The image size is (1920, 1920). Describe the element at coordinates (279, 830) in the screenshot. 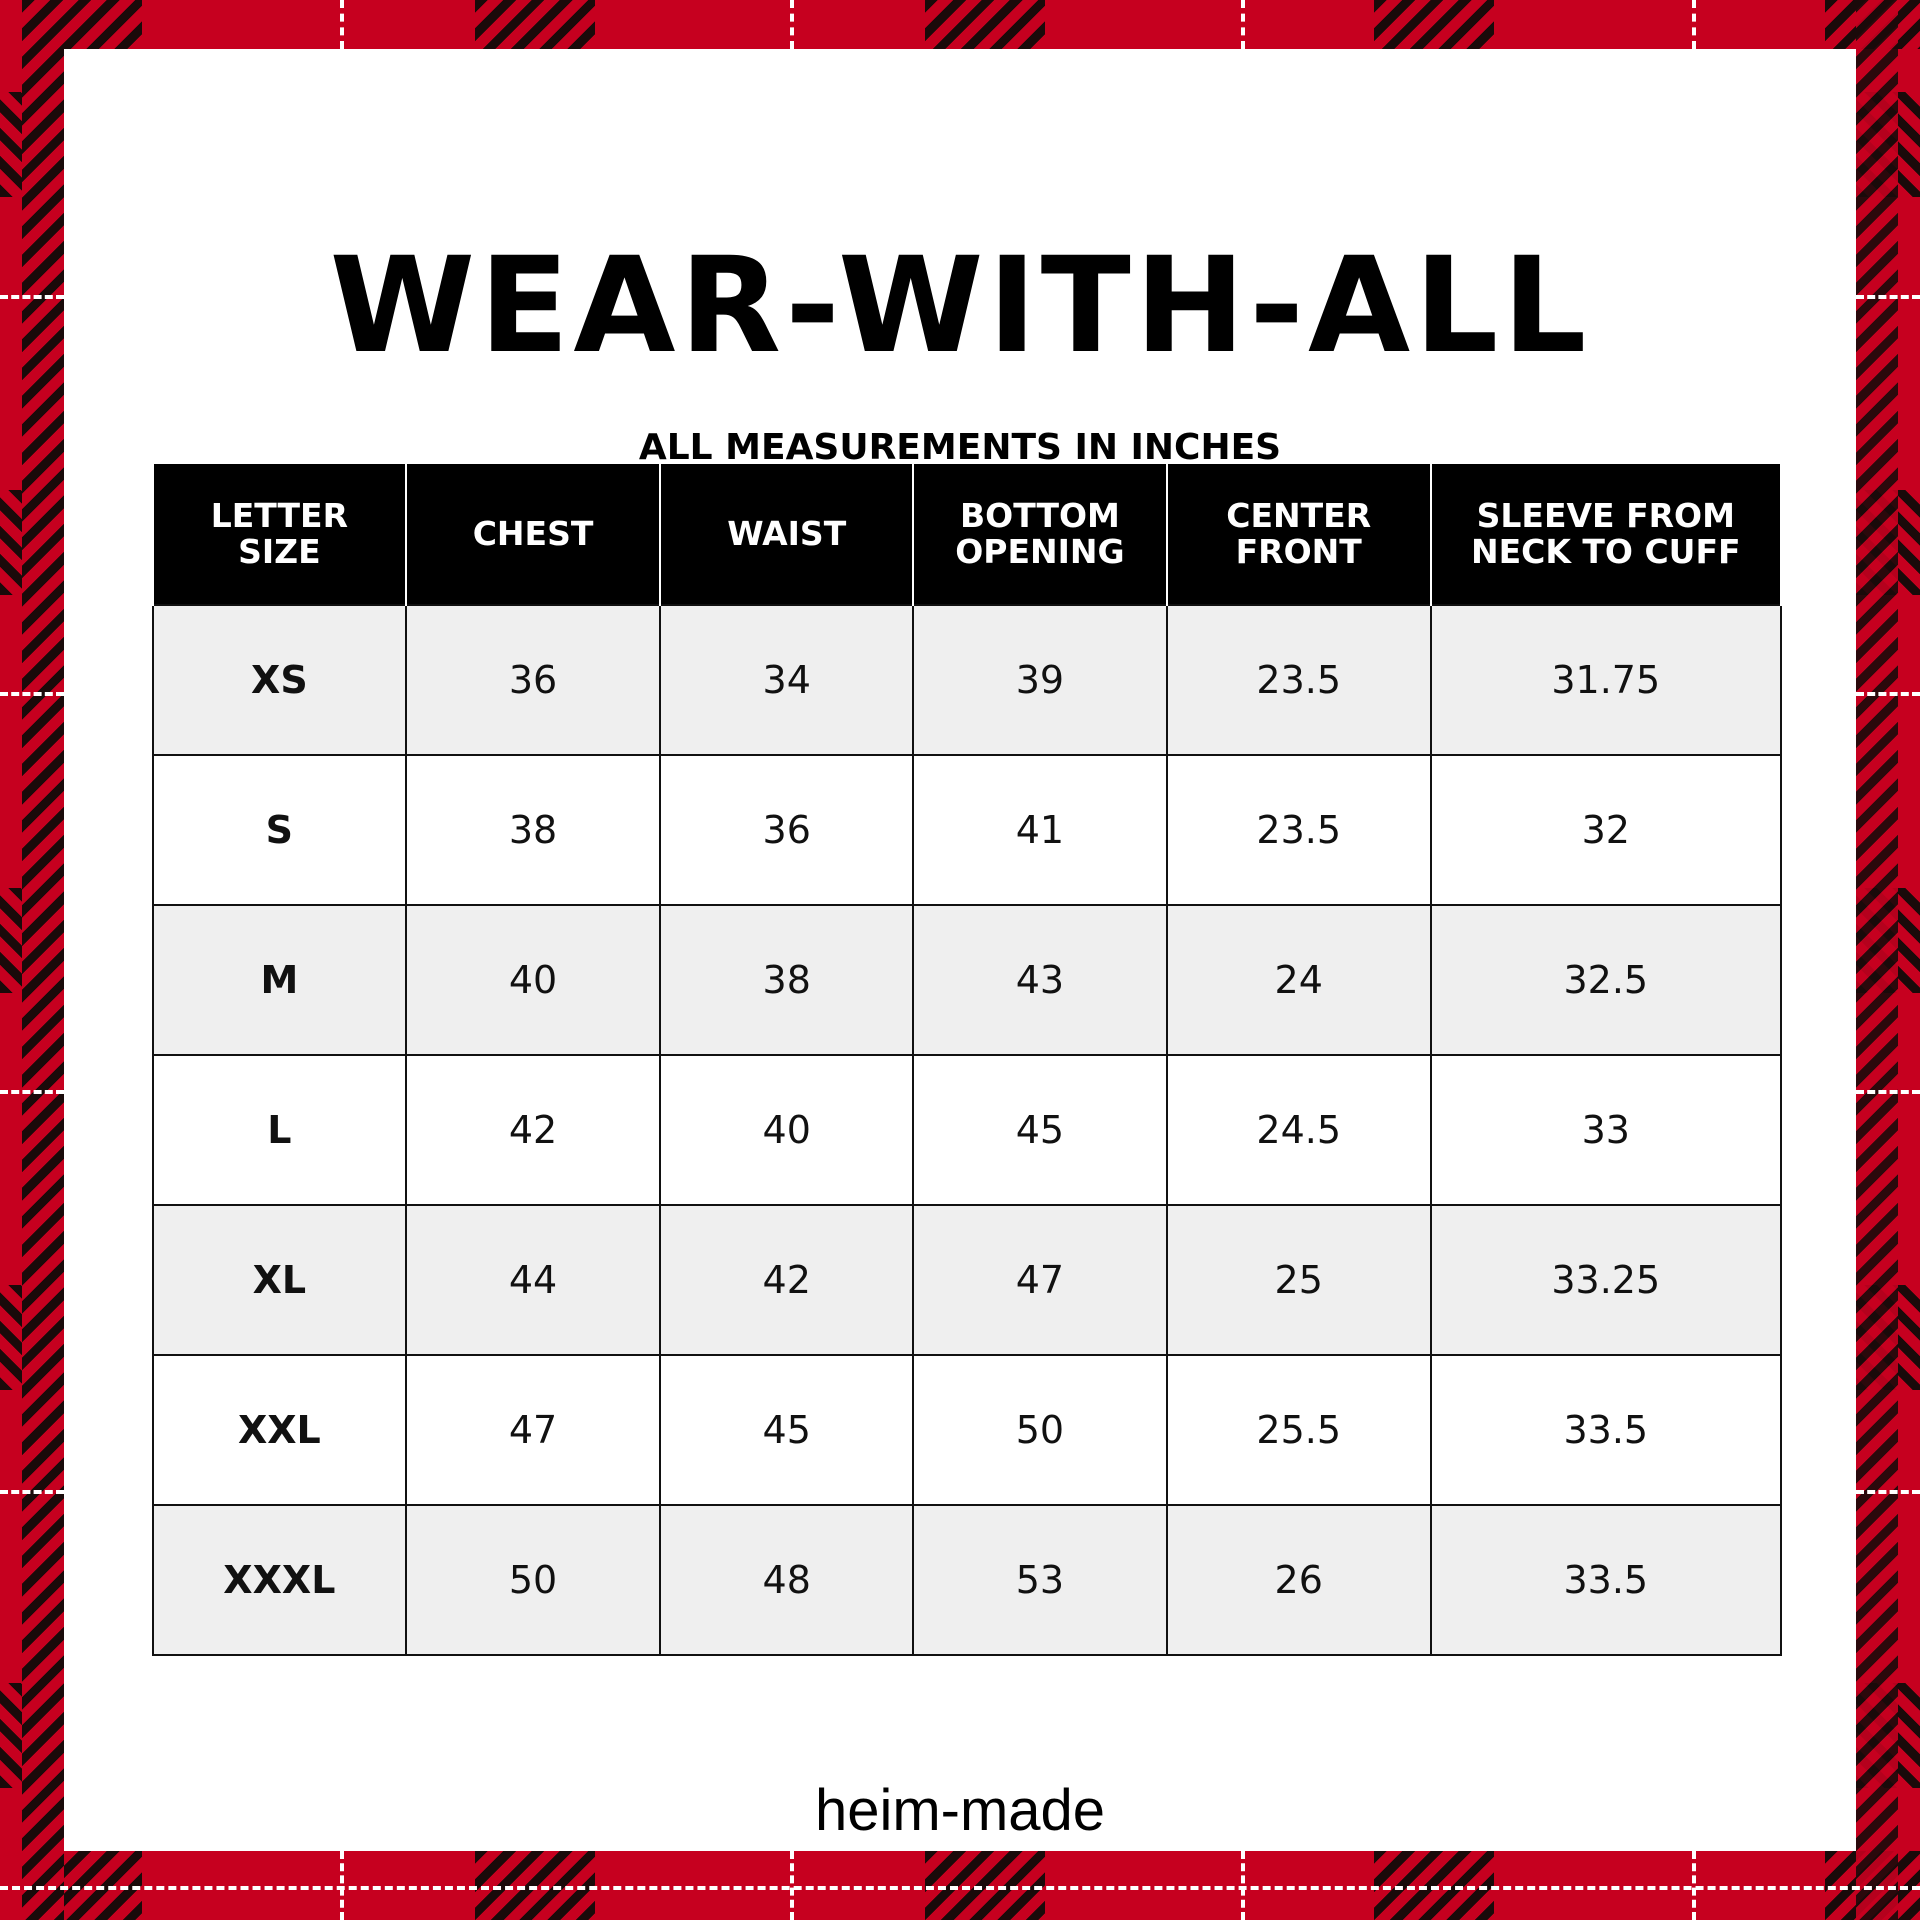

I see `size-label: S` at that location.